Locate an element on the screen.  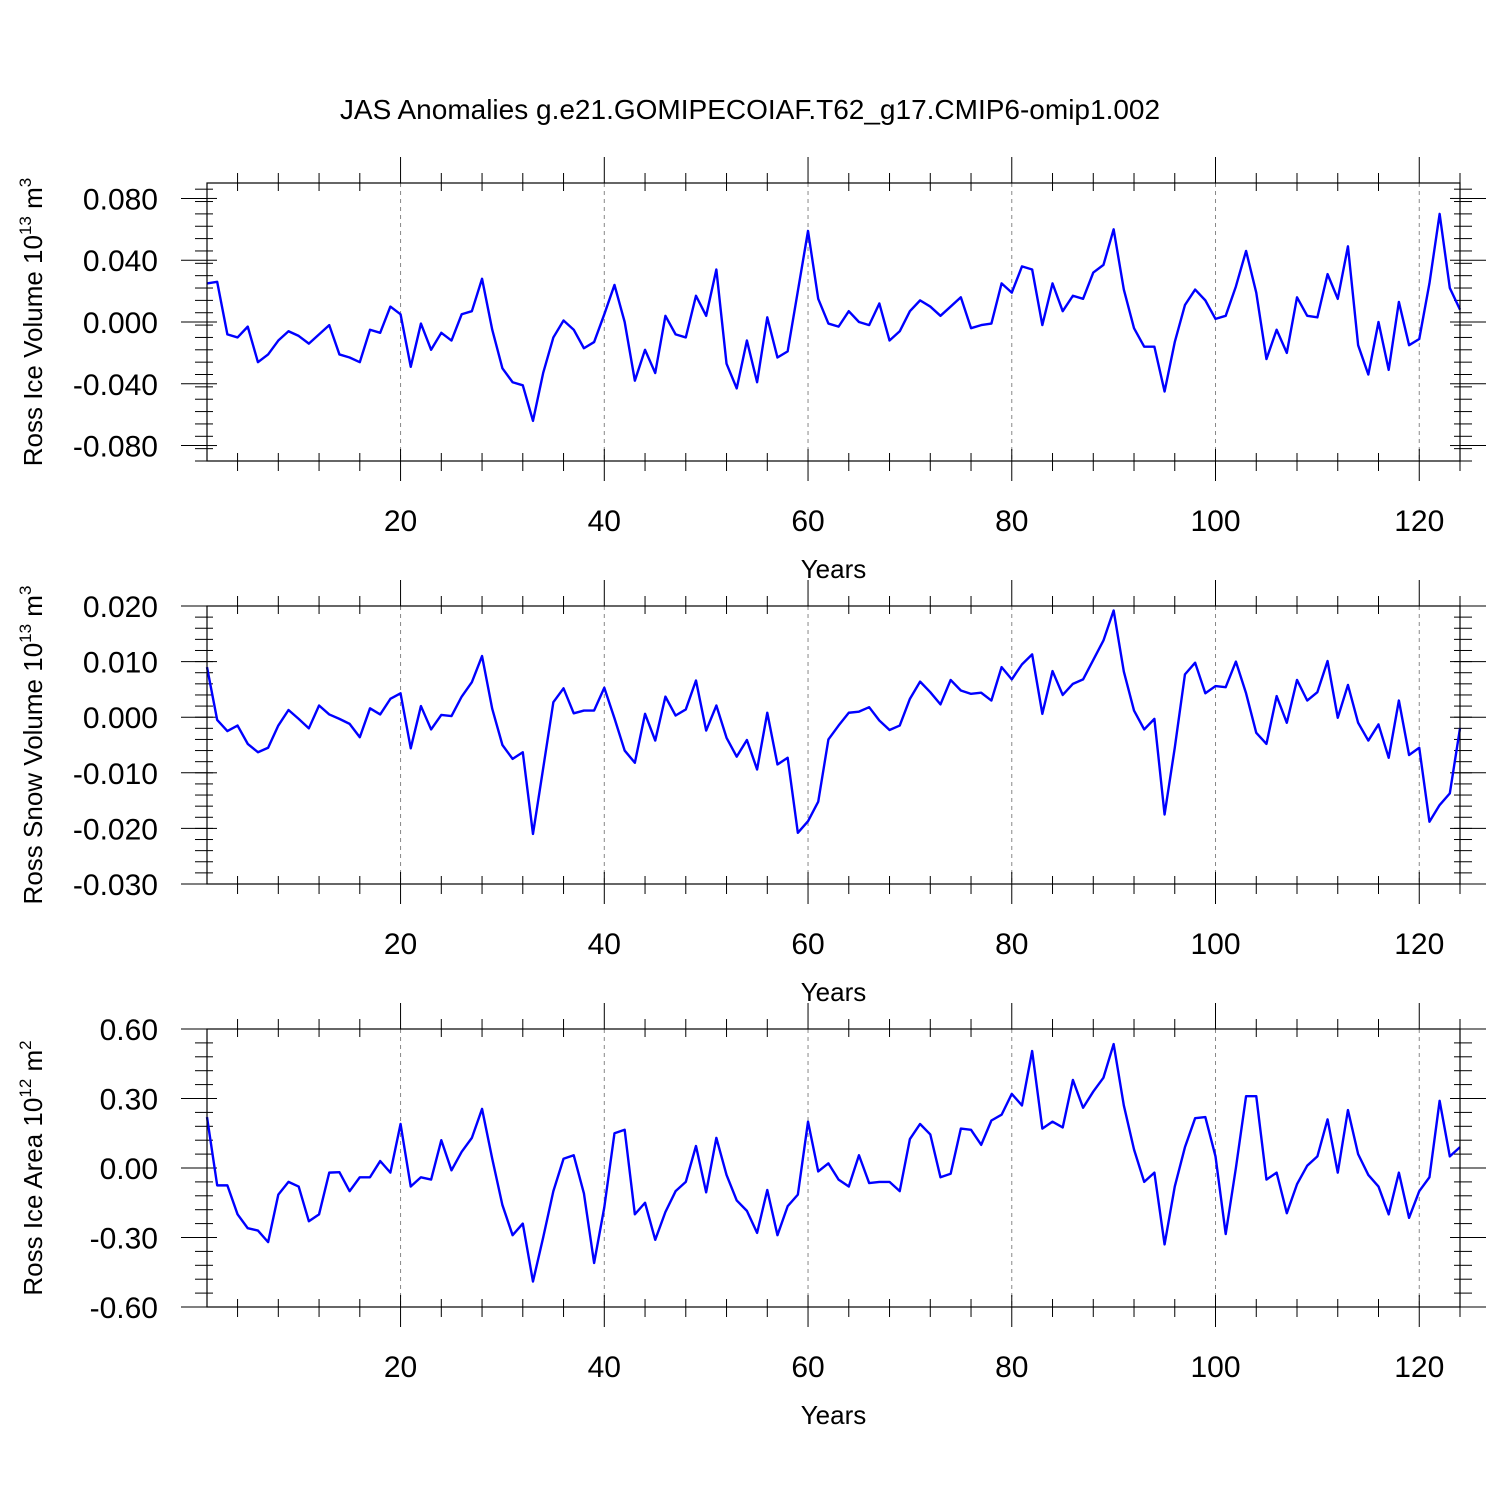
y-axis-label: Ross Ice Area 1012 m2 is located at coordinates (32, 1167).